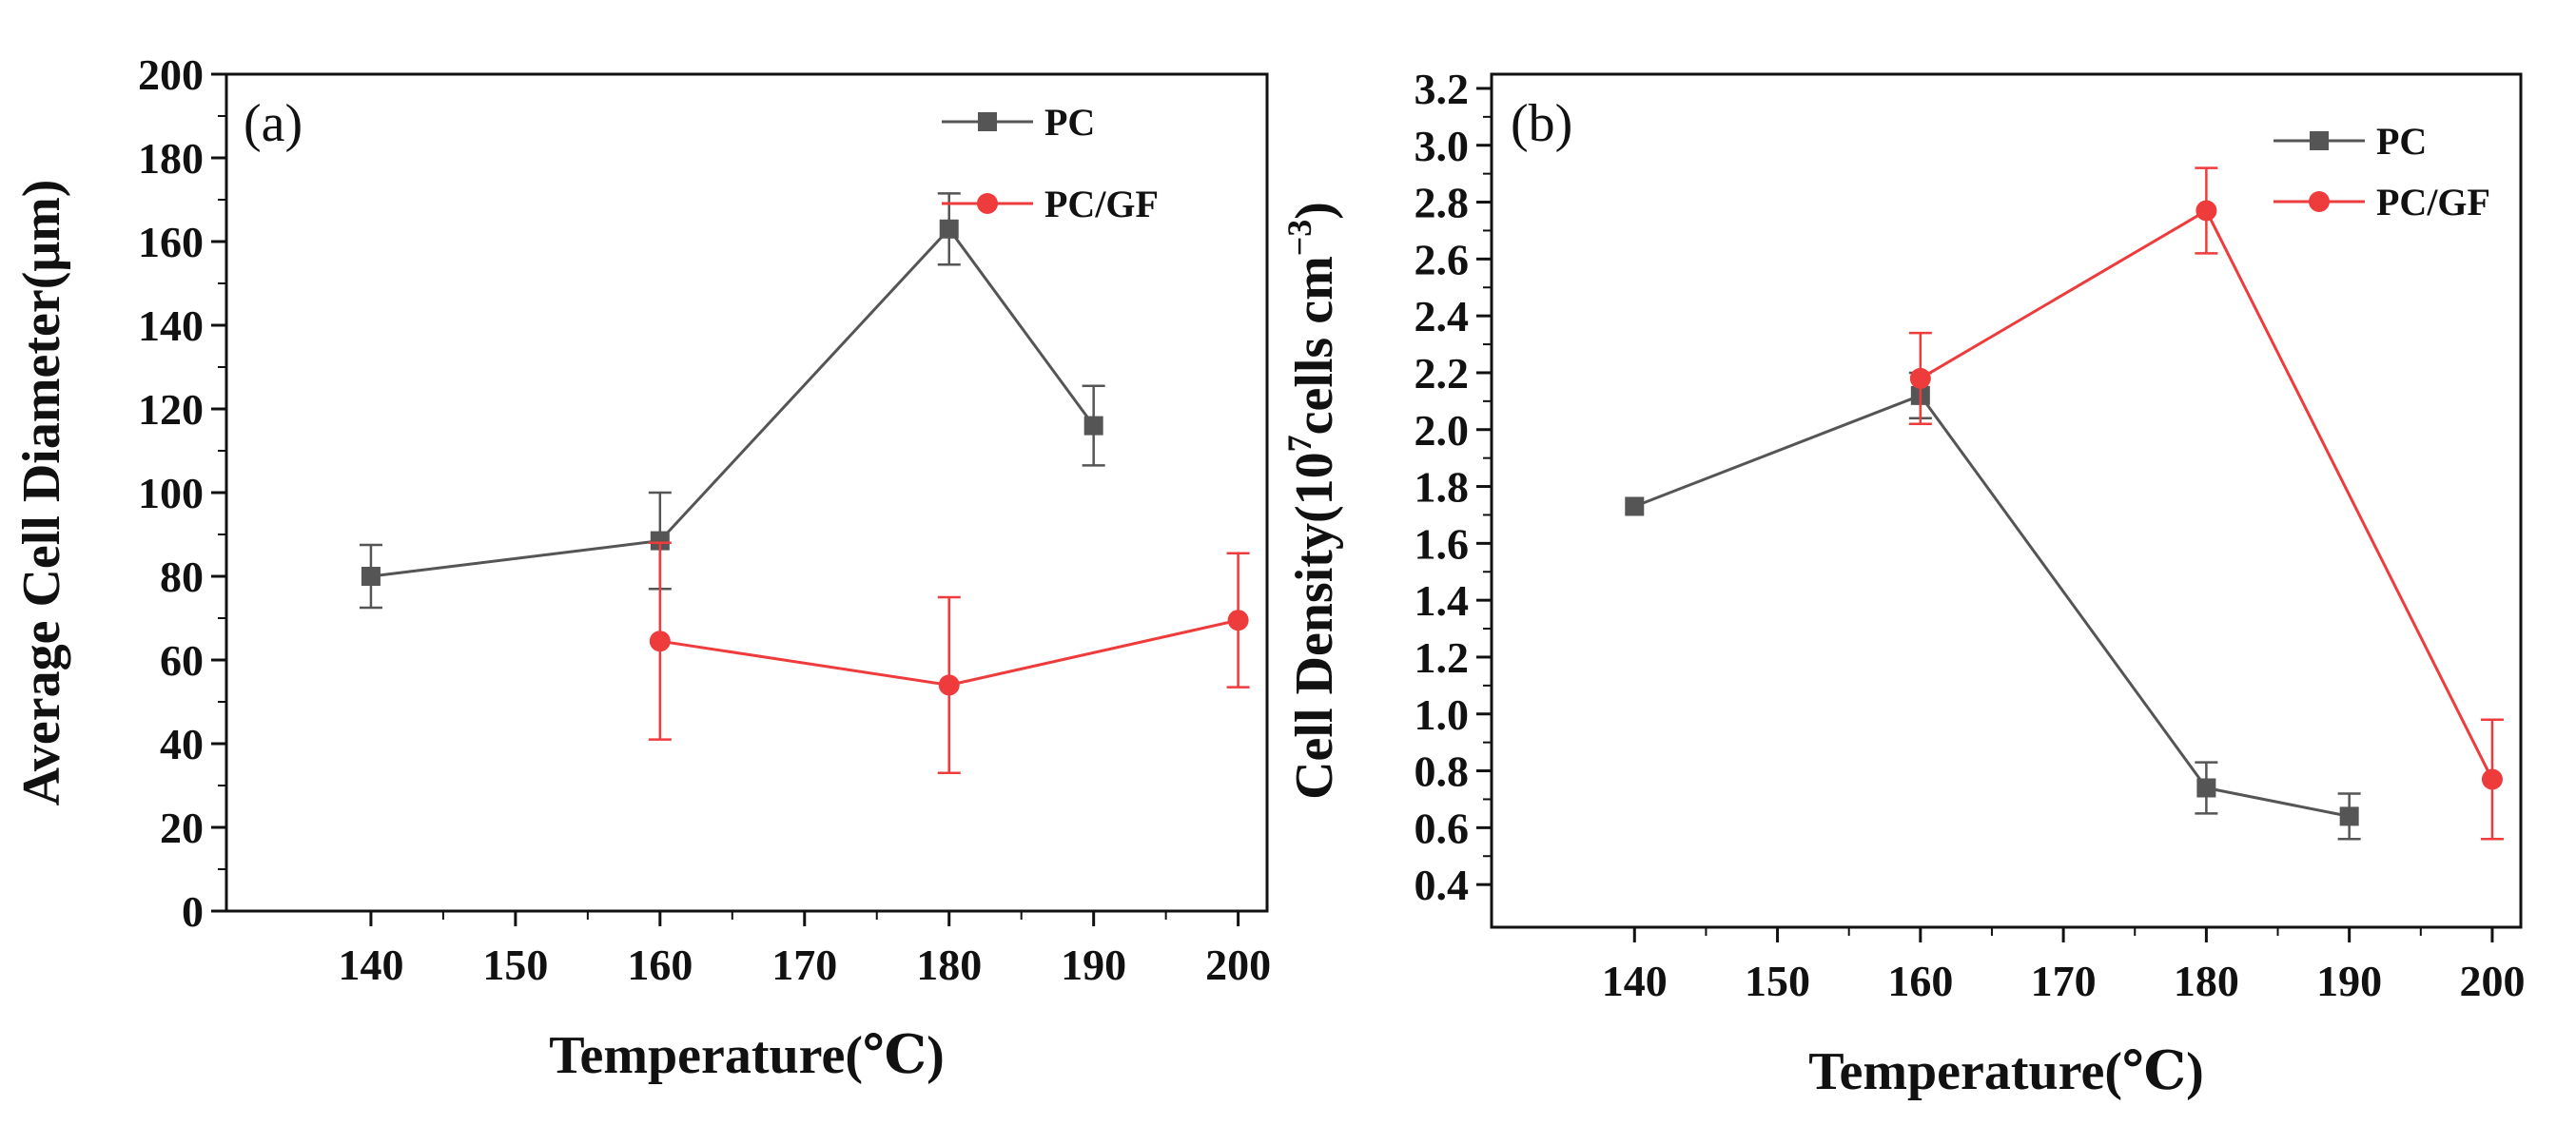 The height and width of the screenshot is (1145, 2576). Describe the element at coordinates (171, 242) in the screenshot. I see `y-tick-label: 160` at that location.